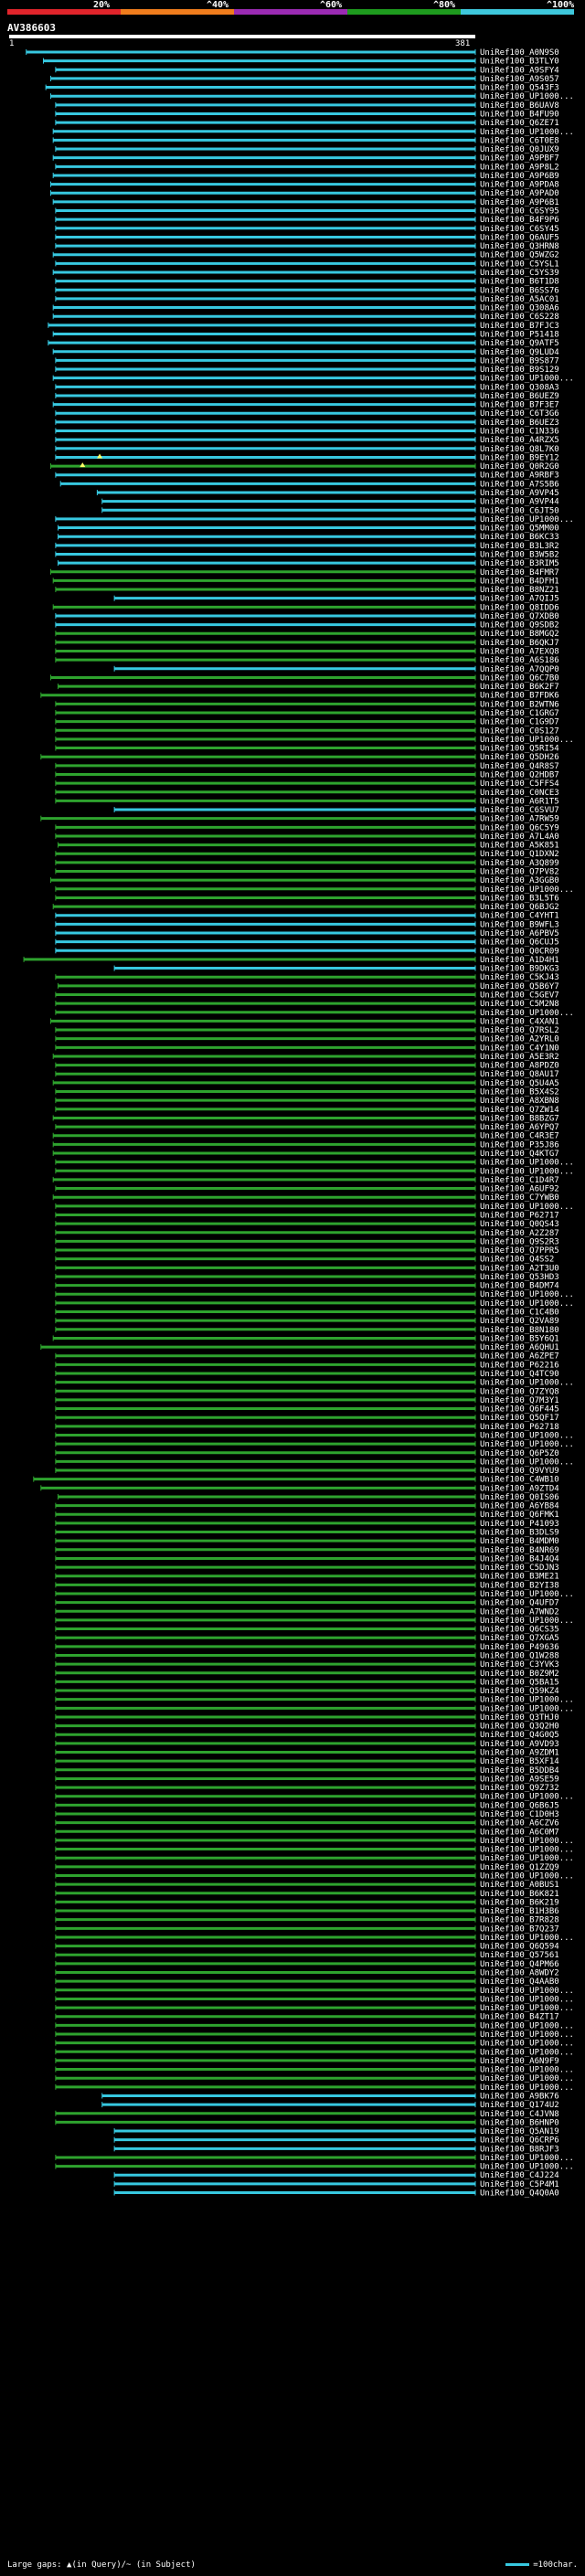 The height and width of the screenshot is (2576, 585). Describe the element at coordinates (519, 106) in the screenshot. I see `hit-label: UniRef100_B6UAV8` at that location.